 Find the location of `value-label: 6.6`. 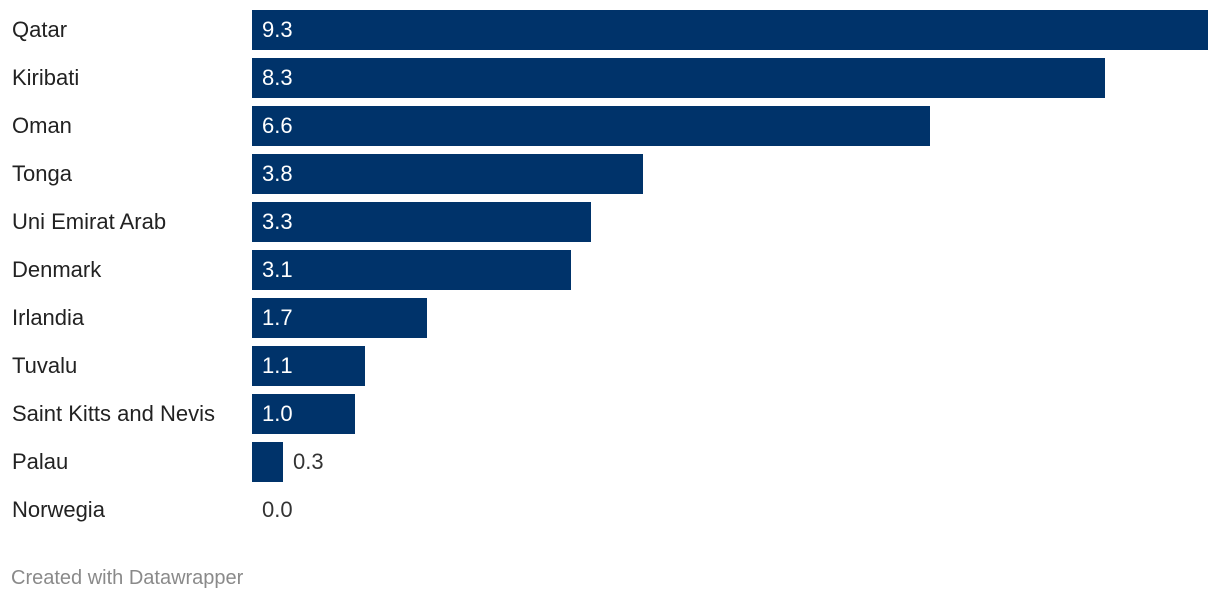

value-label: 6.6 is located at coordinates (277, 125).